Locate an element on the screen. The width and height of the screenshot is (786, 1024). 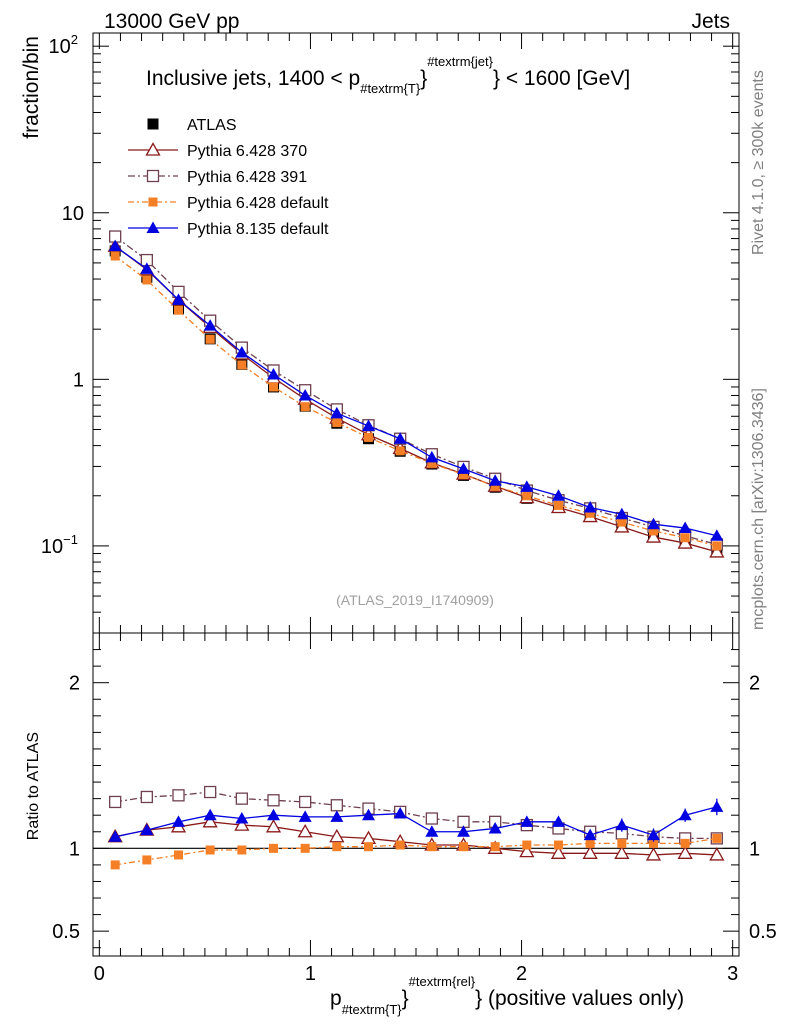
analysis-watermark: (ATLAS_2019_I1740909) is located at coordinates (415, 600).